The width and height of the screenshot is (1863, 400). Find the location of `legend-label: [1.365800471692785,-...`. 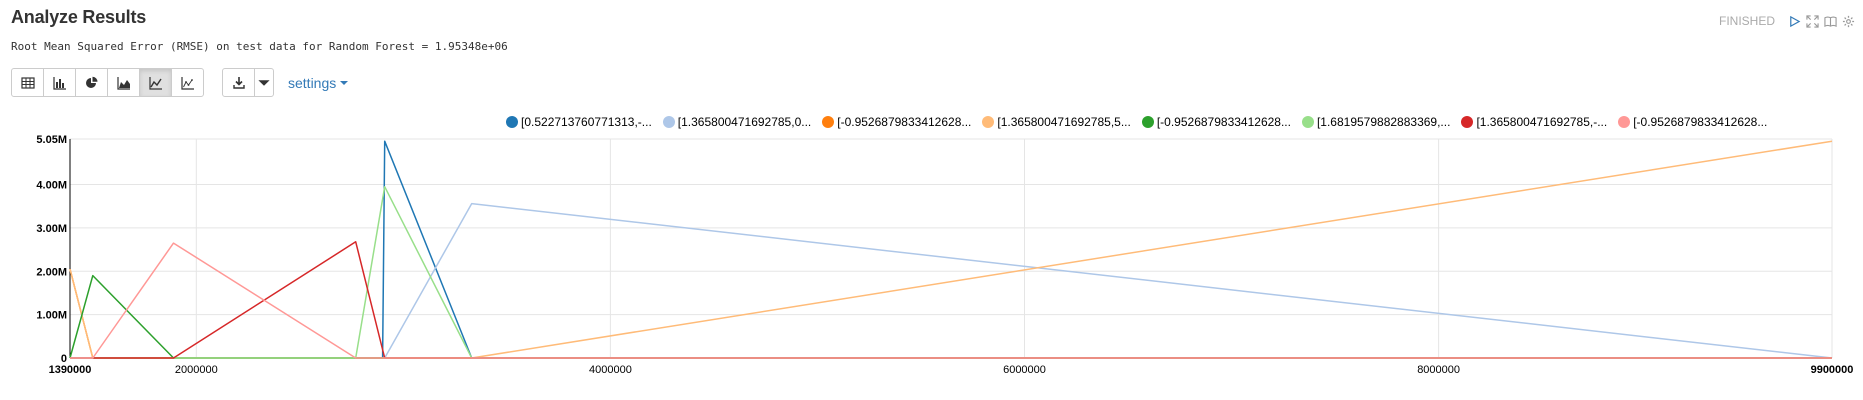

legend-label: [1.365800471692785,-... is located at coordinates (1542, 122).